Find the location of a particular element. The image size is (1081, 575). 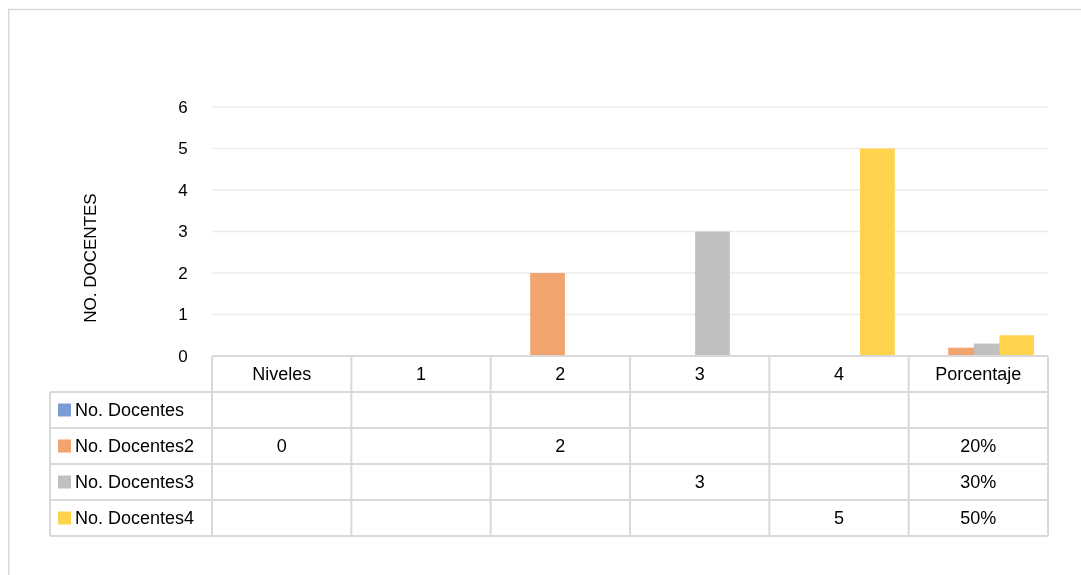

y-tick-label: 2 is located at coordinates (183, 273).